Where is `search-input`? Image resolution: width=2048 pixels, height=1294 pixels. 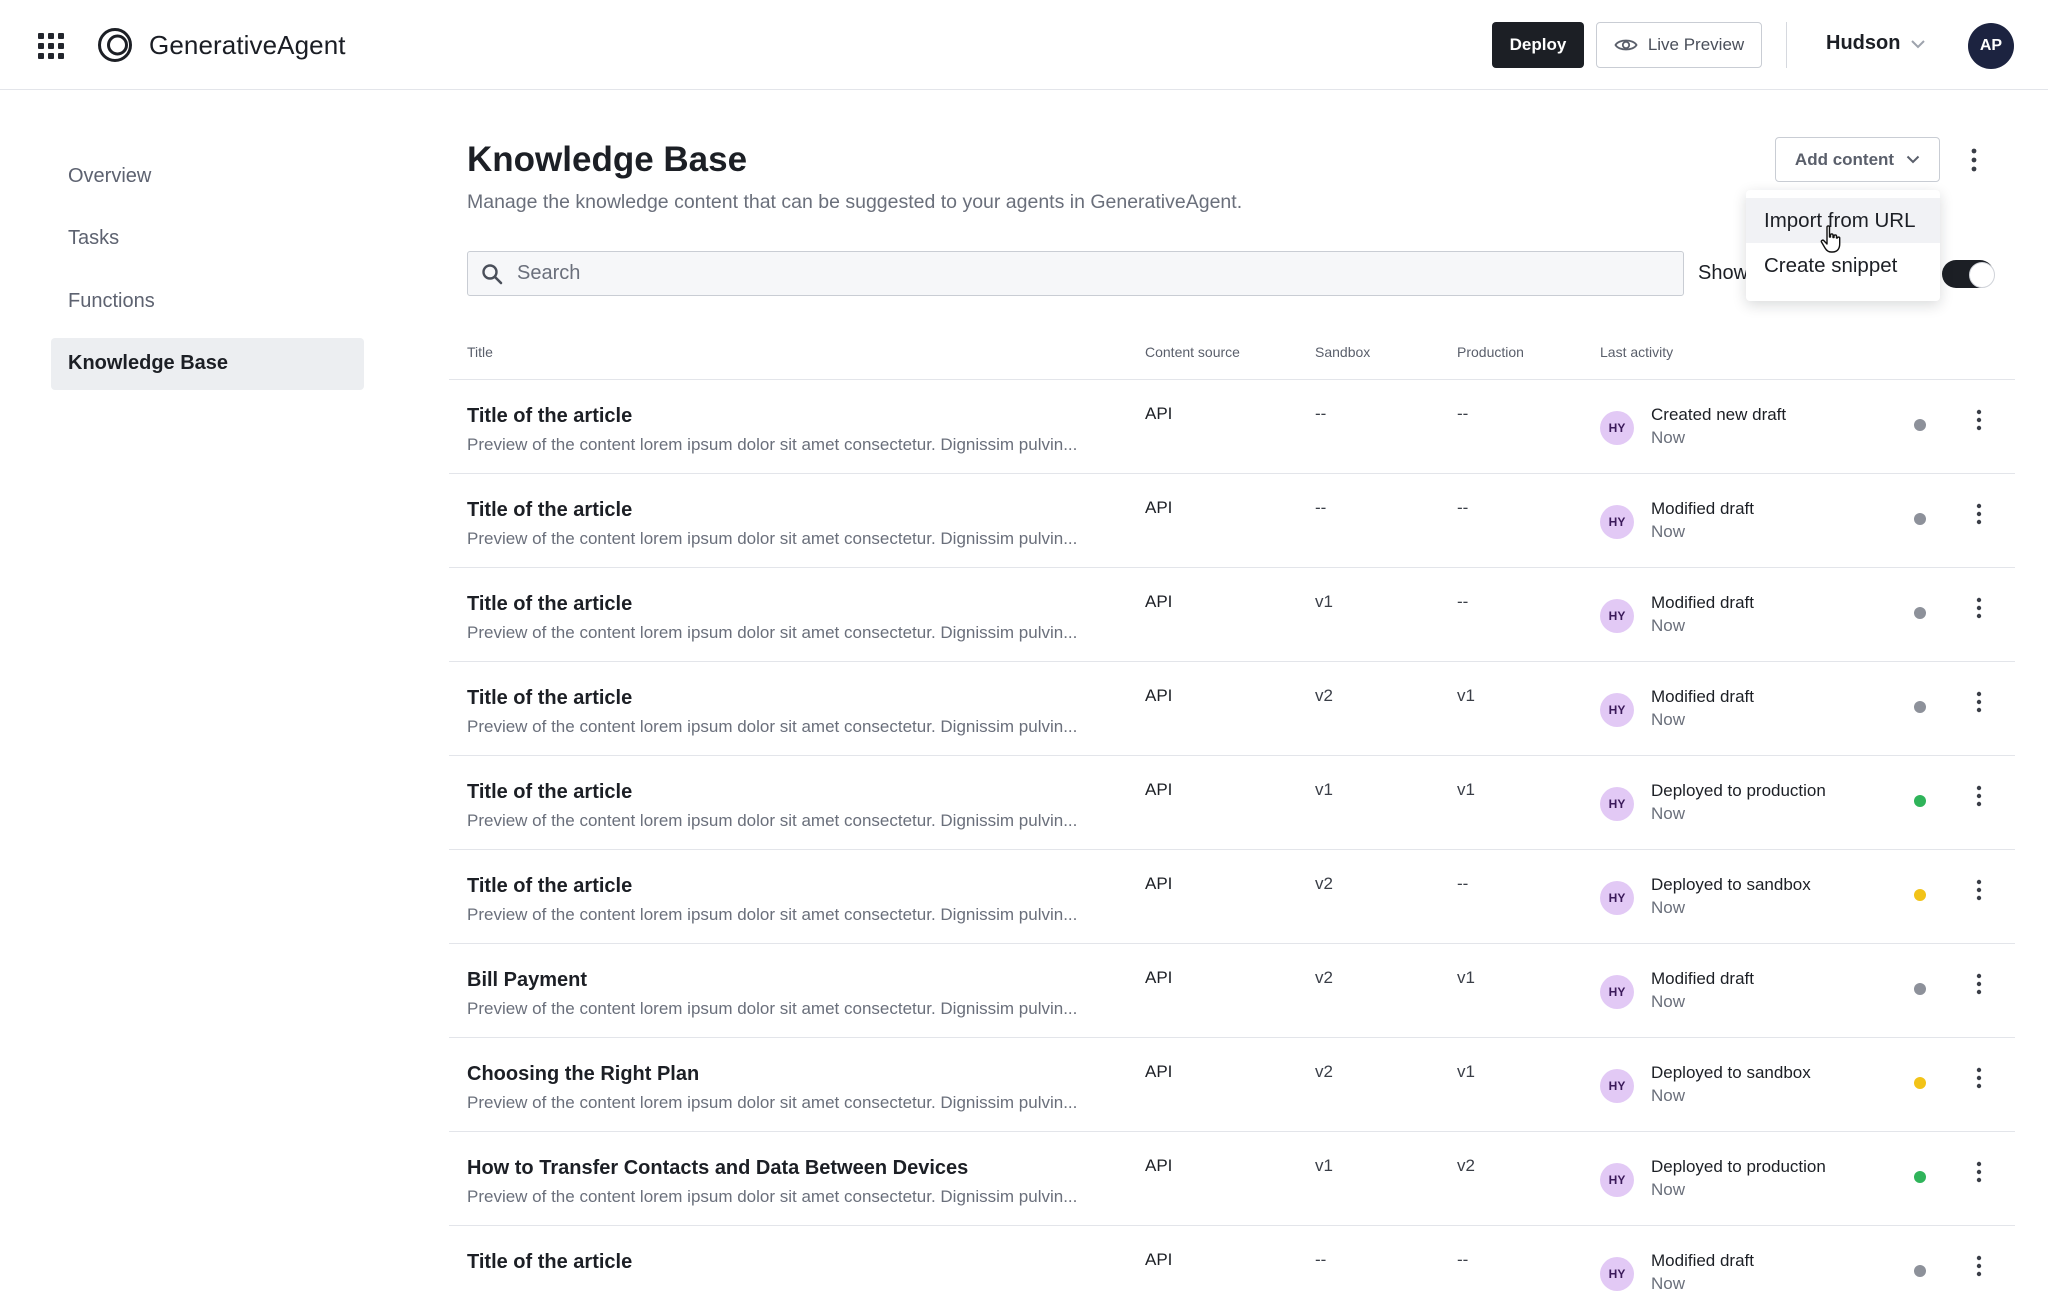 search-input is located at coordinates (1067, 273).